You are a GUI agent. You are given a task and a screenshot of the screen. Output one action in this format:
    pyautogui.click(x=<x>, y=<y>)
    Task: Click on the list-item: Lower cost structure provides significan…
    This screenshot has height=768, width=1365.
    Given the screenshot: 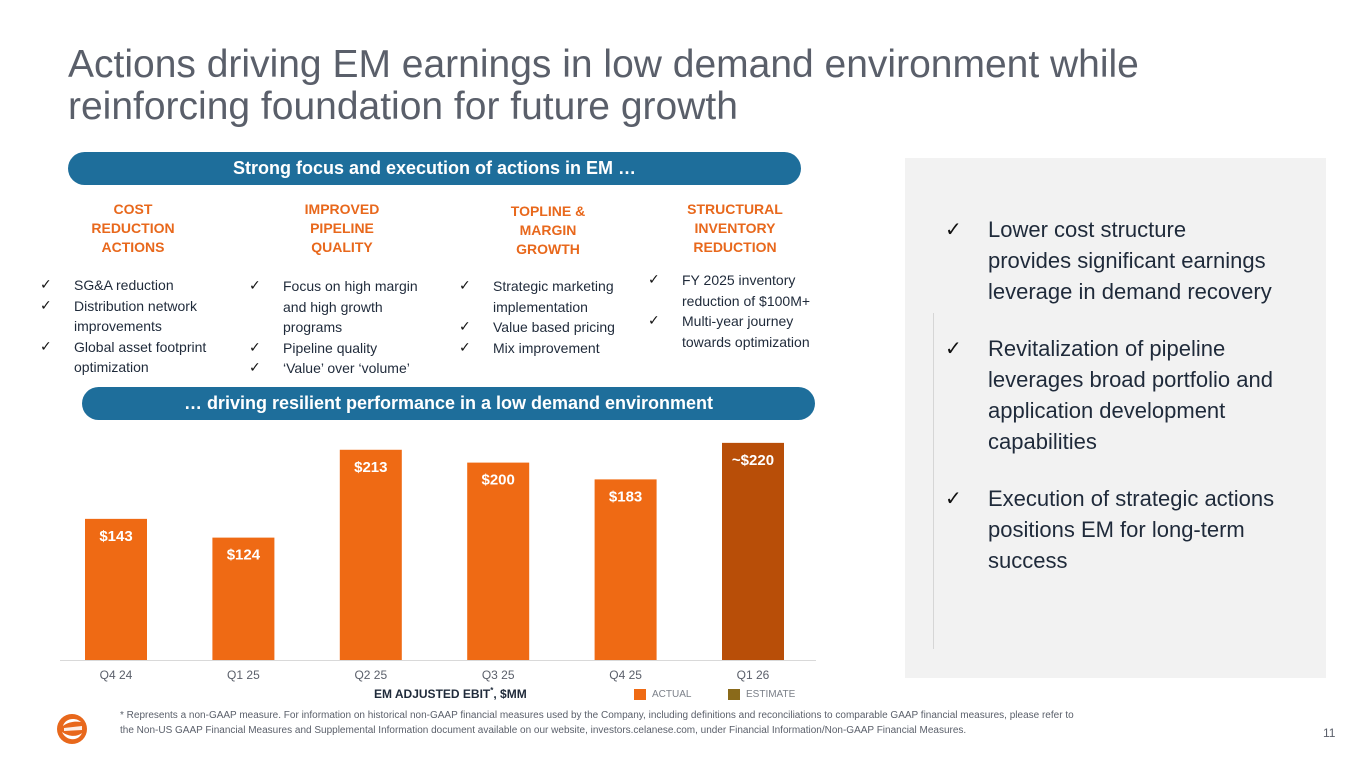 What is the action you would take?
    pyautogui.click(x=1109, y=260)
    